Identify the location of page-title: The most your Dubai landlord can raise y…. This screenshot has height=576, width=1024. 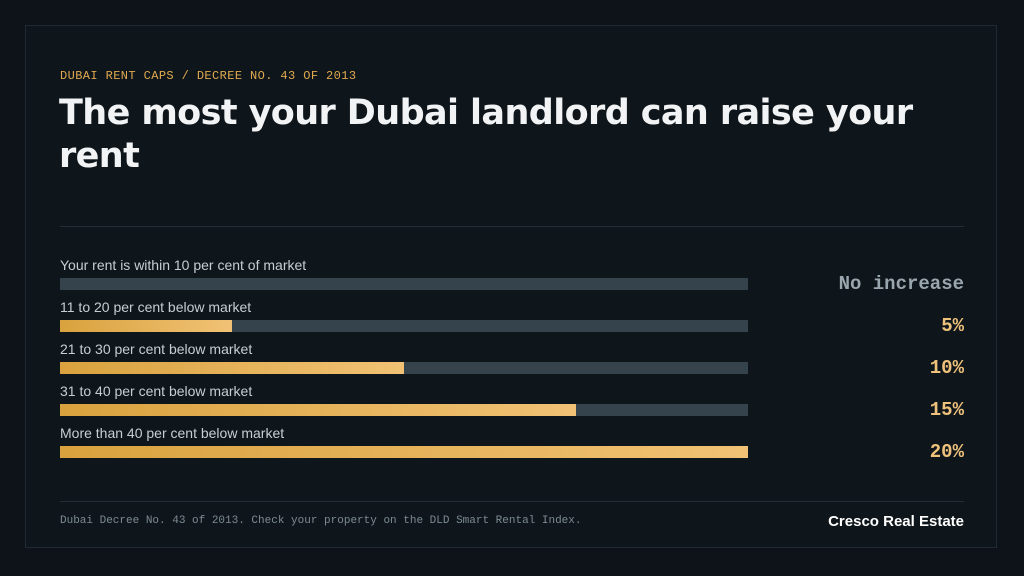
(486, 134).